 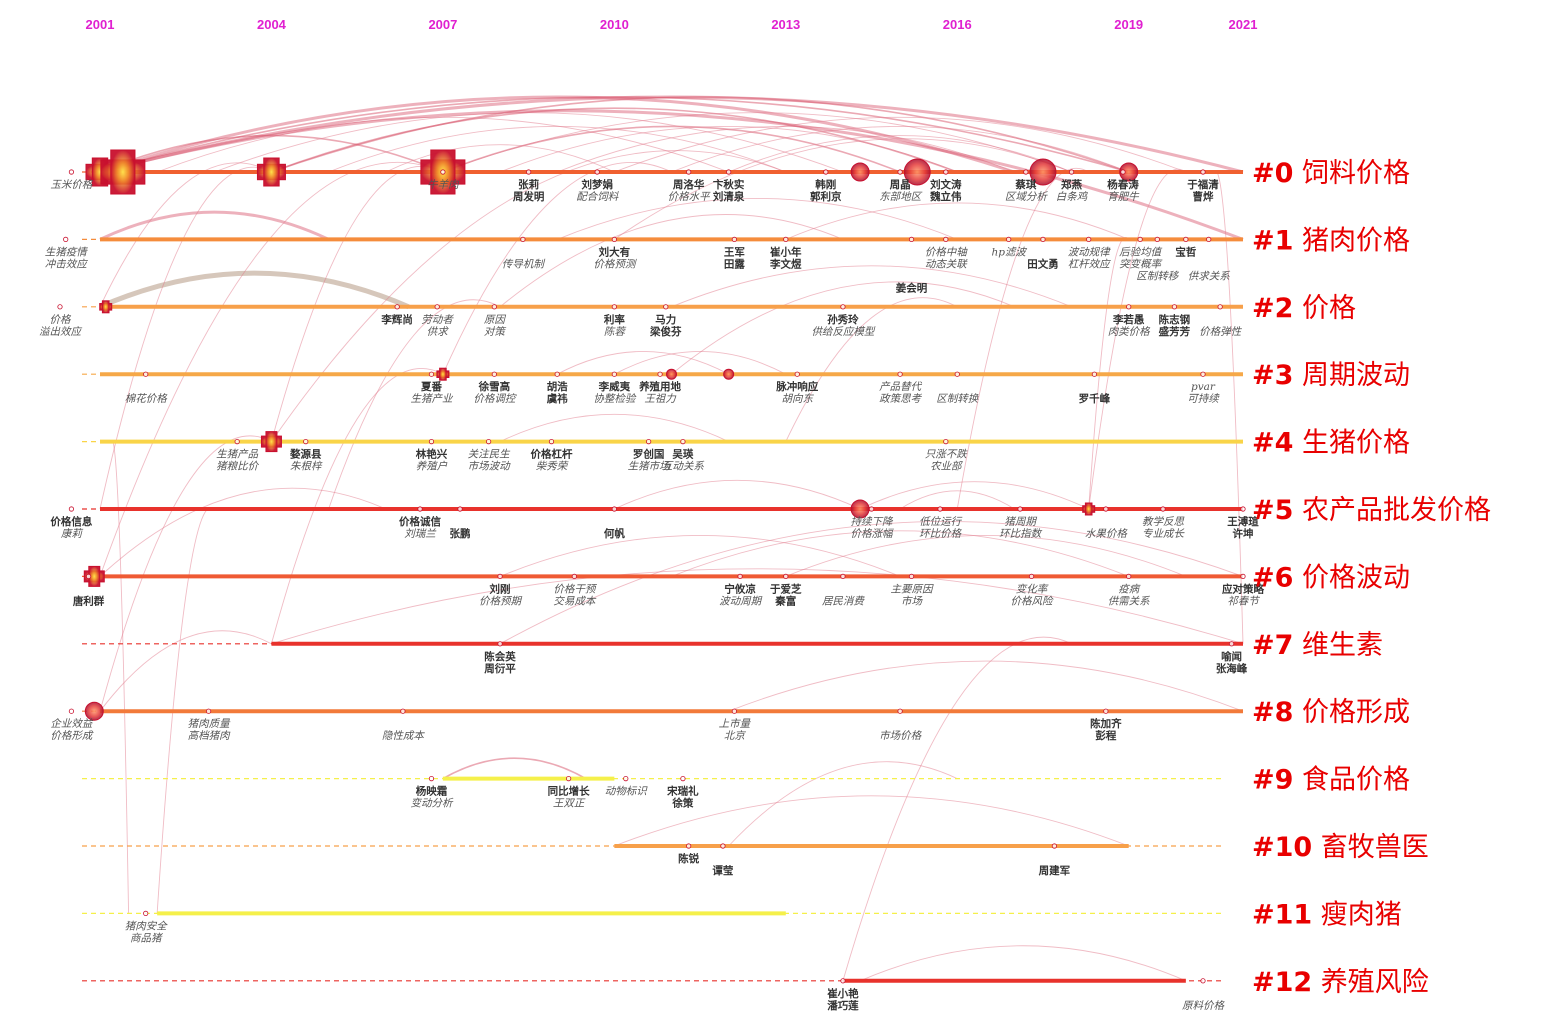 I want to click on node-label: 徐雪高, so click(x=494, y=386).